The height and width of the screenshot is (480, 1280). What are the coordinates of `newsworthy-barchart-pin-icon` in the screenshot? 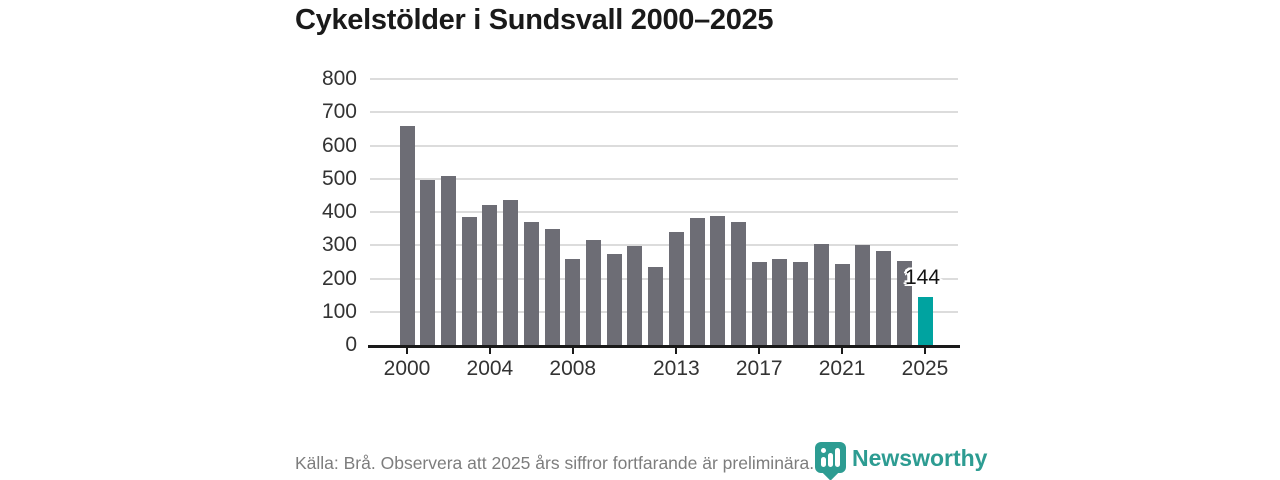 It's located at (830, 457).